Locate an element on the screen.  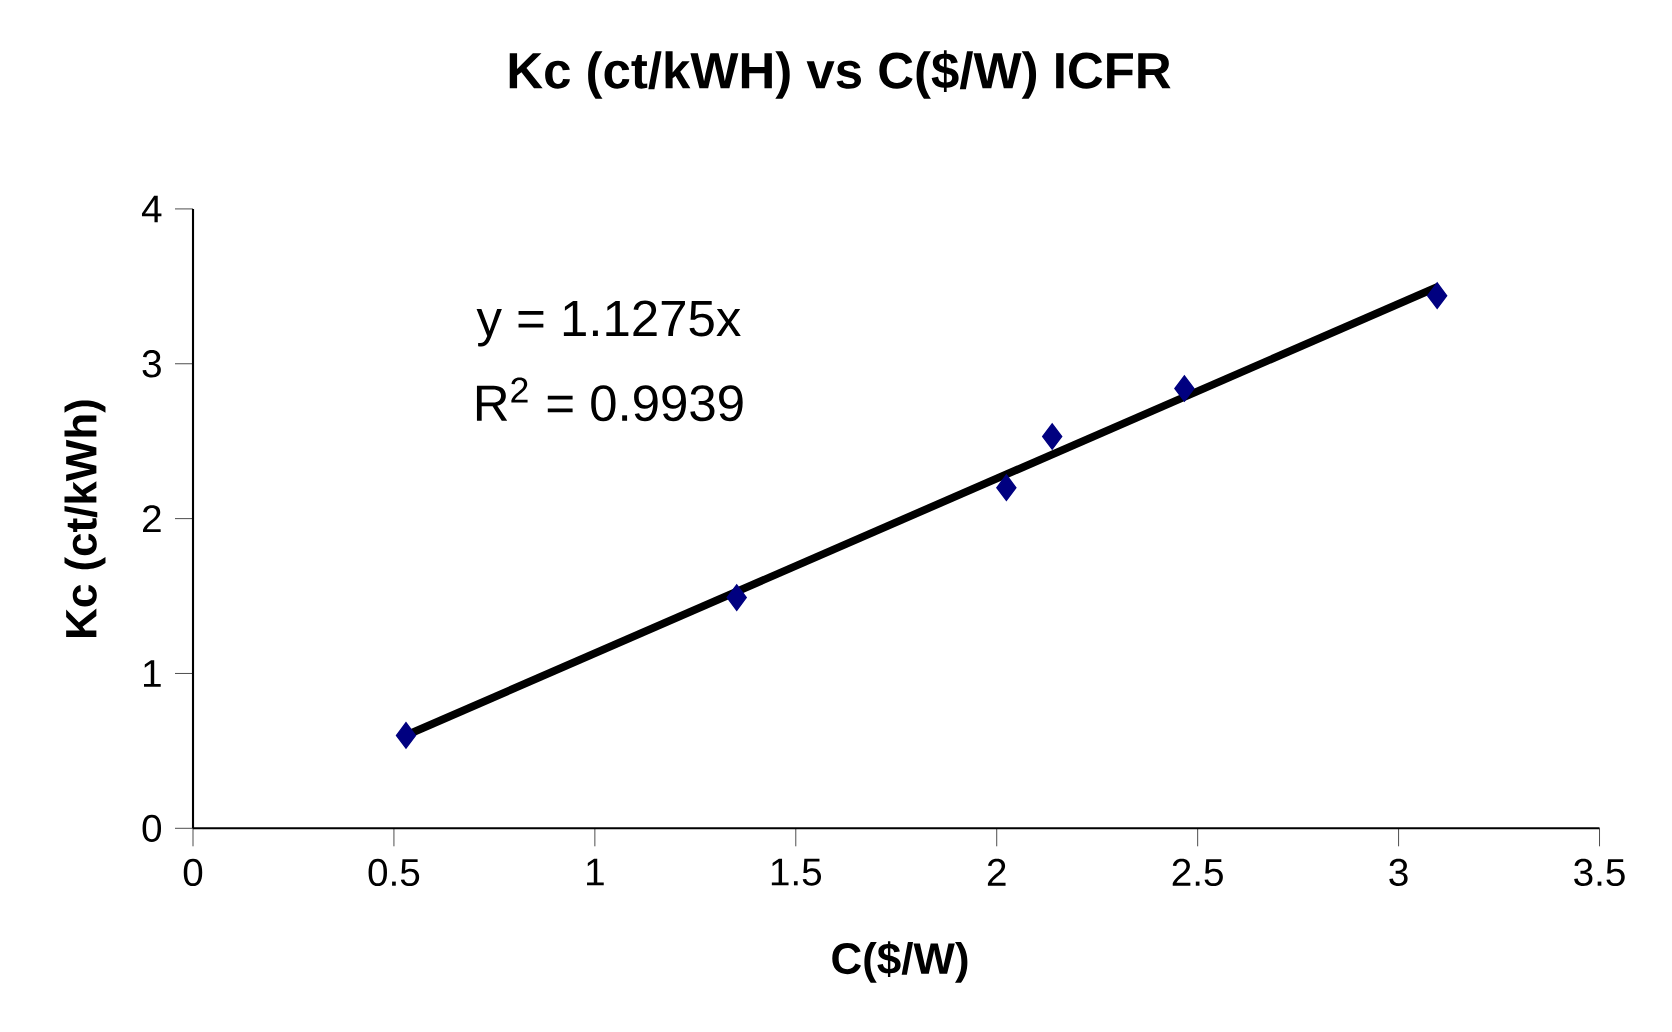
y-tick-label: 2 is located at coordinates (152, 519).